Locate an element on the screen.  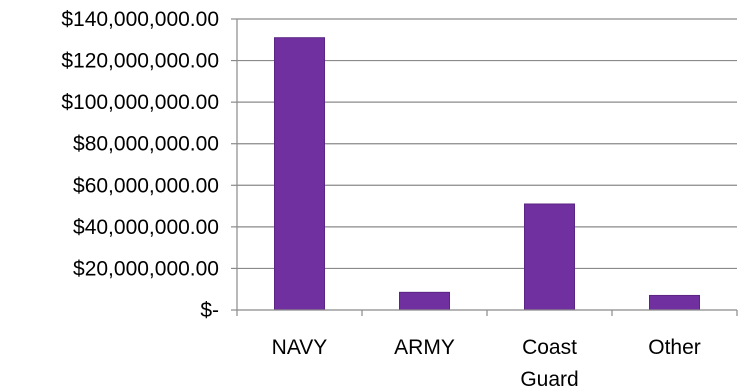
y-tick-label: $140,000,000.00 is located at coordinates (140, 19).